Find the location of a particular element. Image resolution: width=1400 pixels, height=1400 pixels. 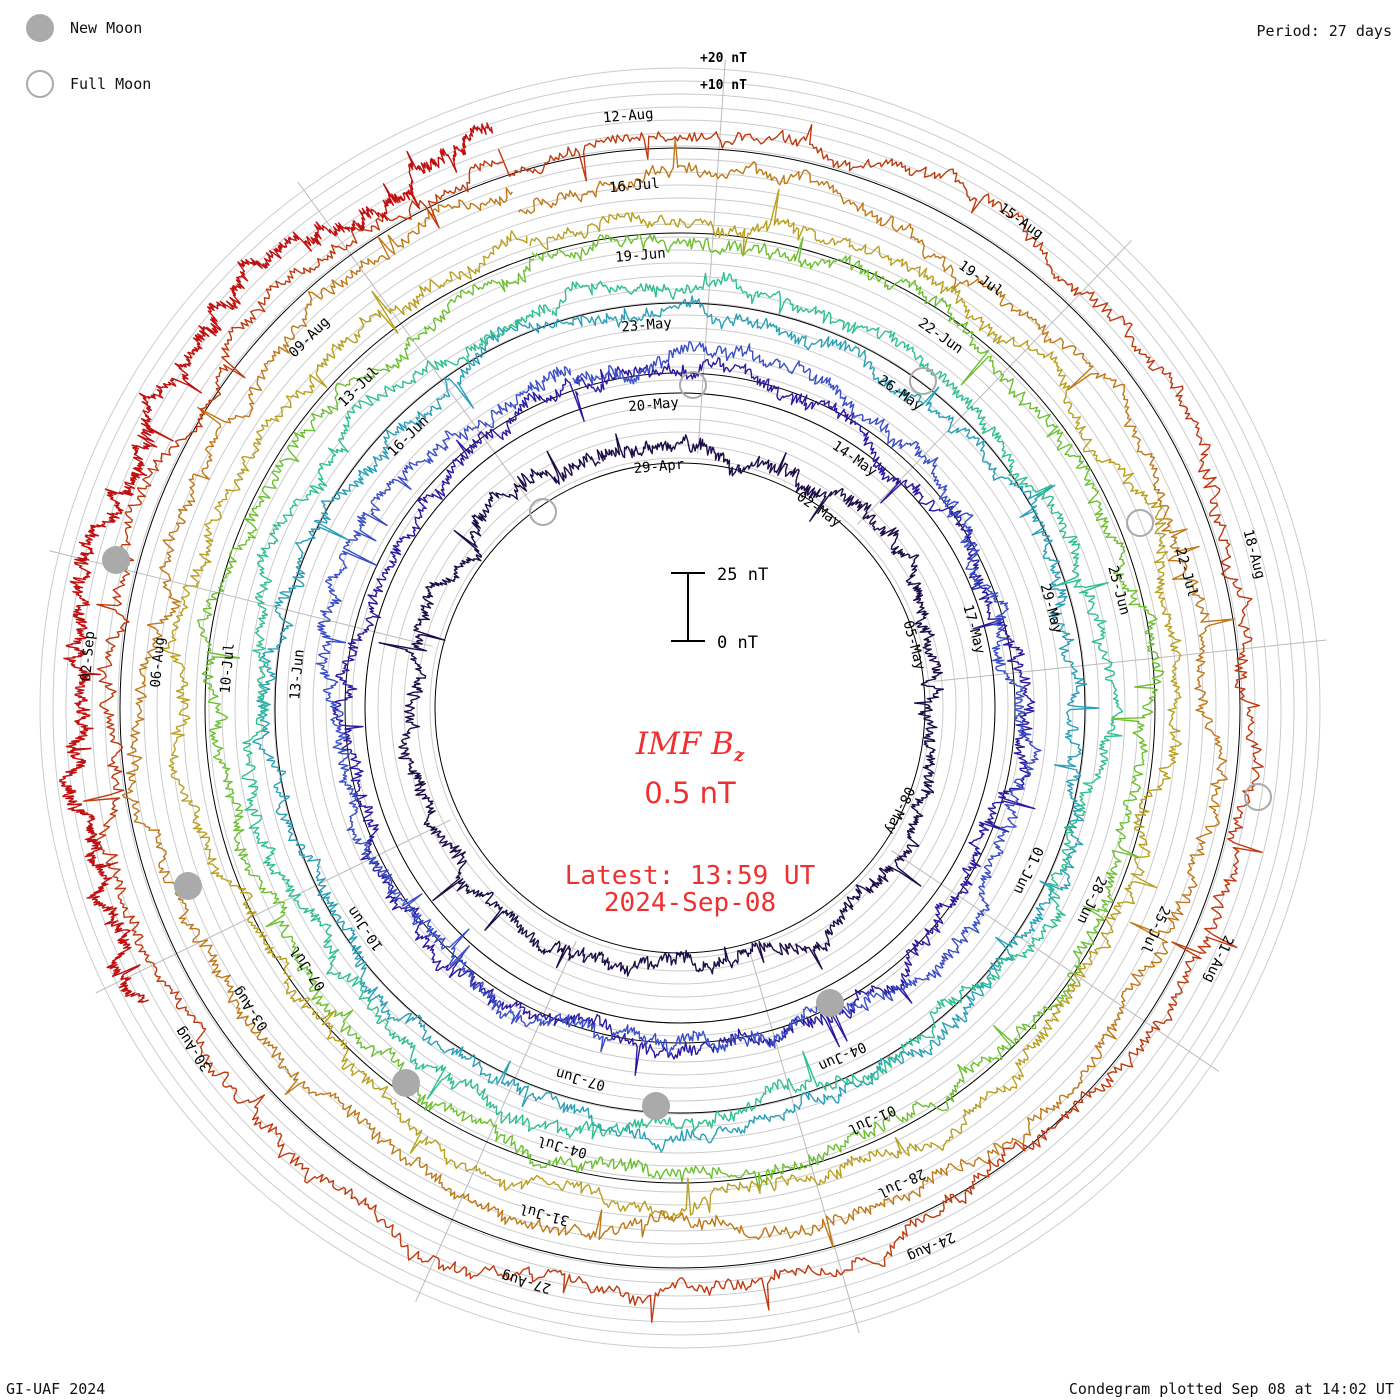

legend-new-moon-label: New Moon is located at coordinates (106, 28).